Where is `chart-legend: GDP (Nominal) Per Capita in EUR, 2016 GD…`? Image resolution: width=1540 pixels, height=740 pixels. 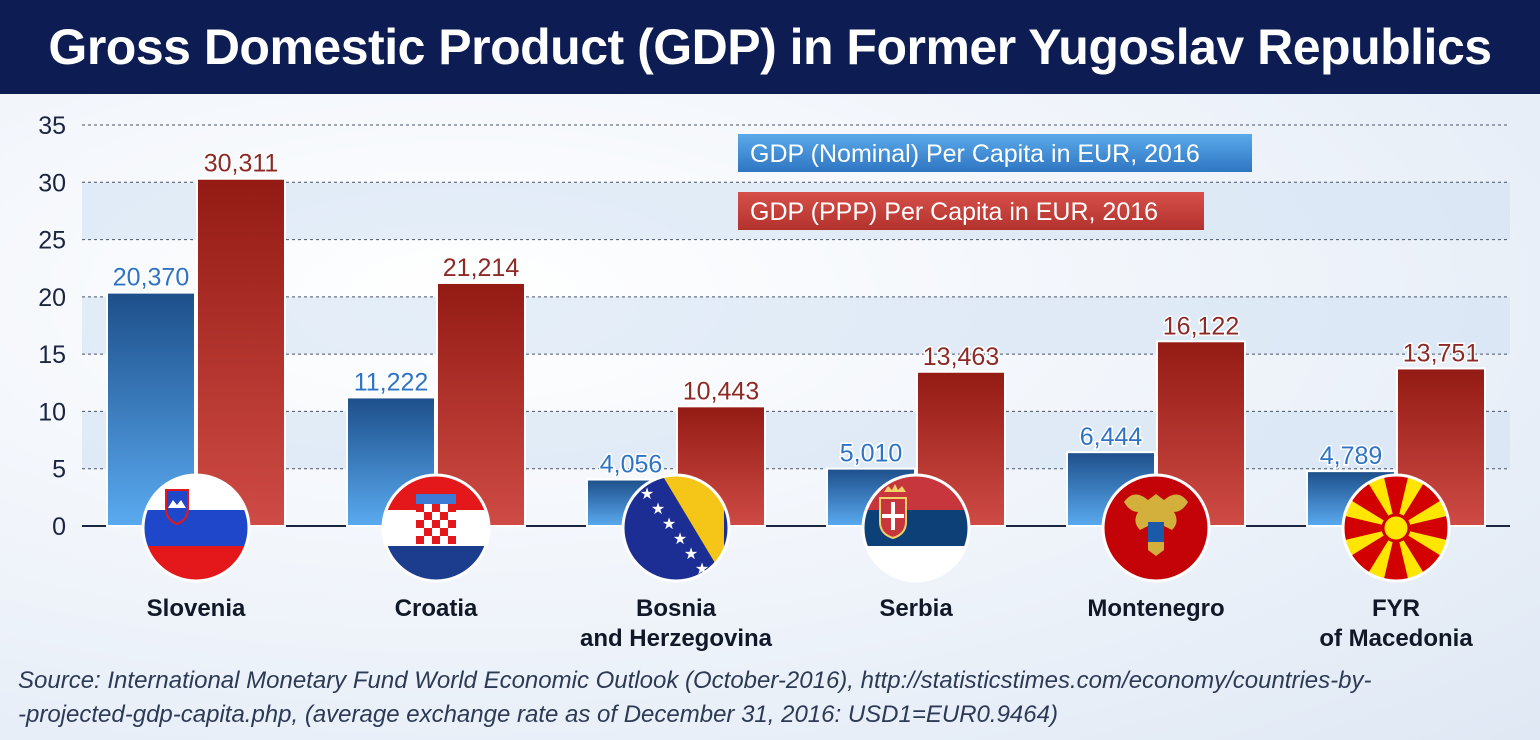 chart-legend: GDP (Nominal) Per Capita in EUR, 2016 GD… is located at coordinates (995, 182).